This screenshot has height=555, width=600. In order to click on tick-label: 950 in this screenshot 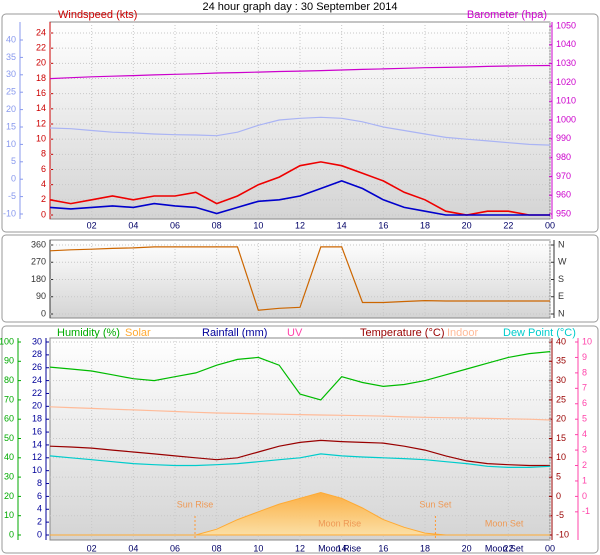, I will do `click(563, 213)`.